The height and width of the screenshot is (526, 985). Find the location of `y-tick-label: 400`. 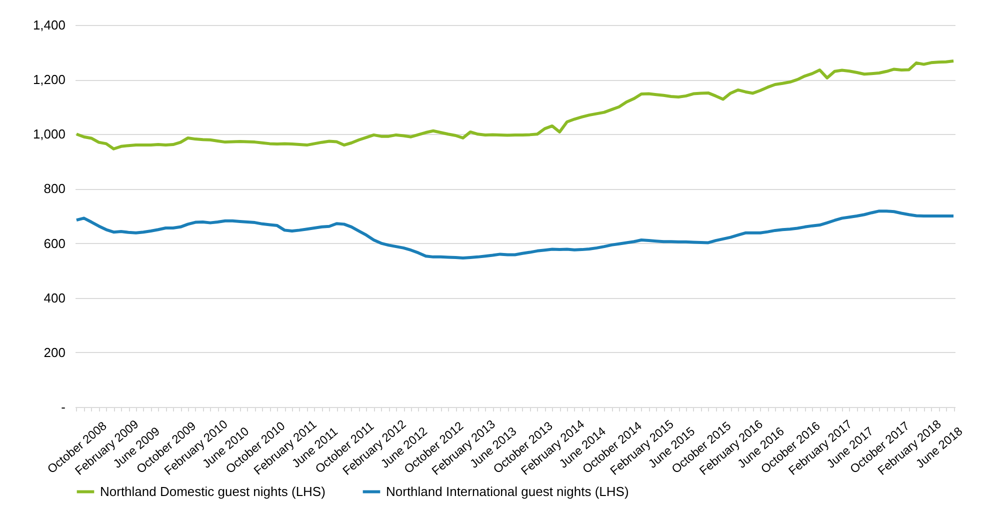

y-tick-label: 400 is located at coordinates (55, 298).